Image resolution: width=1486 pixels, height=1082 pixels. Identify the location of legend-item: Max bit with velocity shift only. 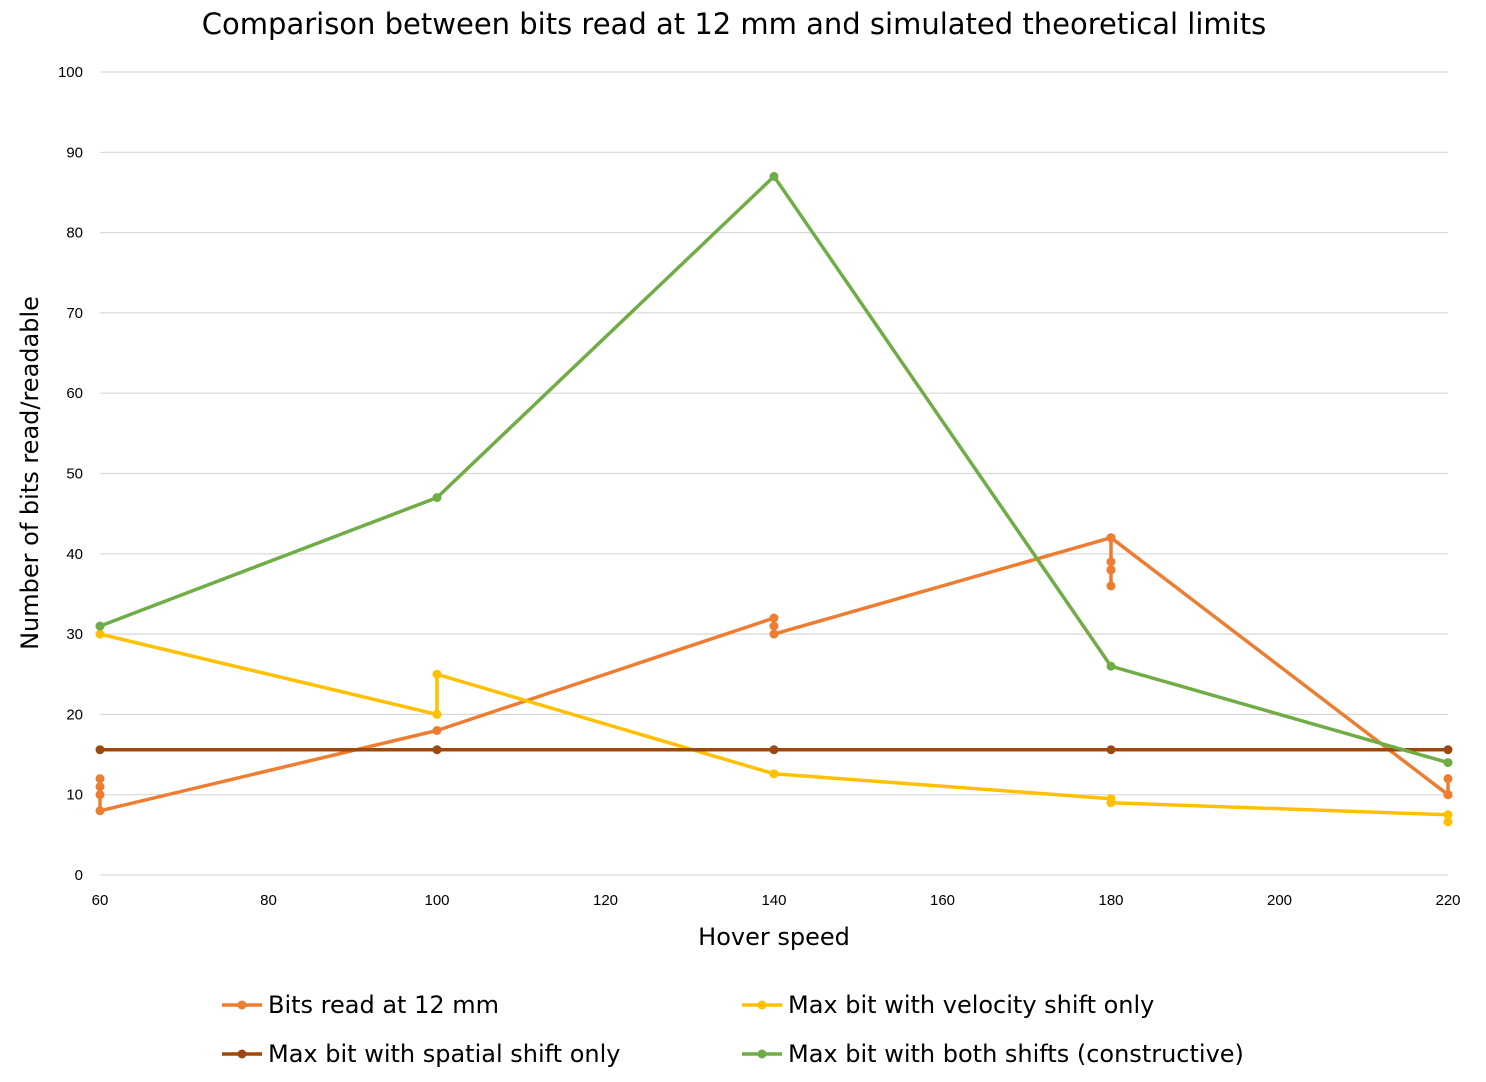
(948, 1005).